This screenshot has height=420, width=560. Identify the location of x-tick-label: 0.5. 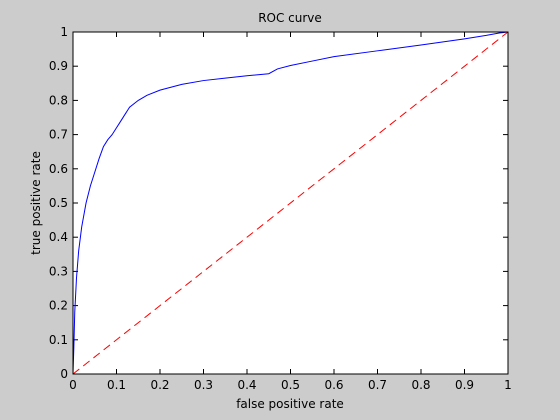
(290, 385).